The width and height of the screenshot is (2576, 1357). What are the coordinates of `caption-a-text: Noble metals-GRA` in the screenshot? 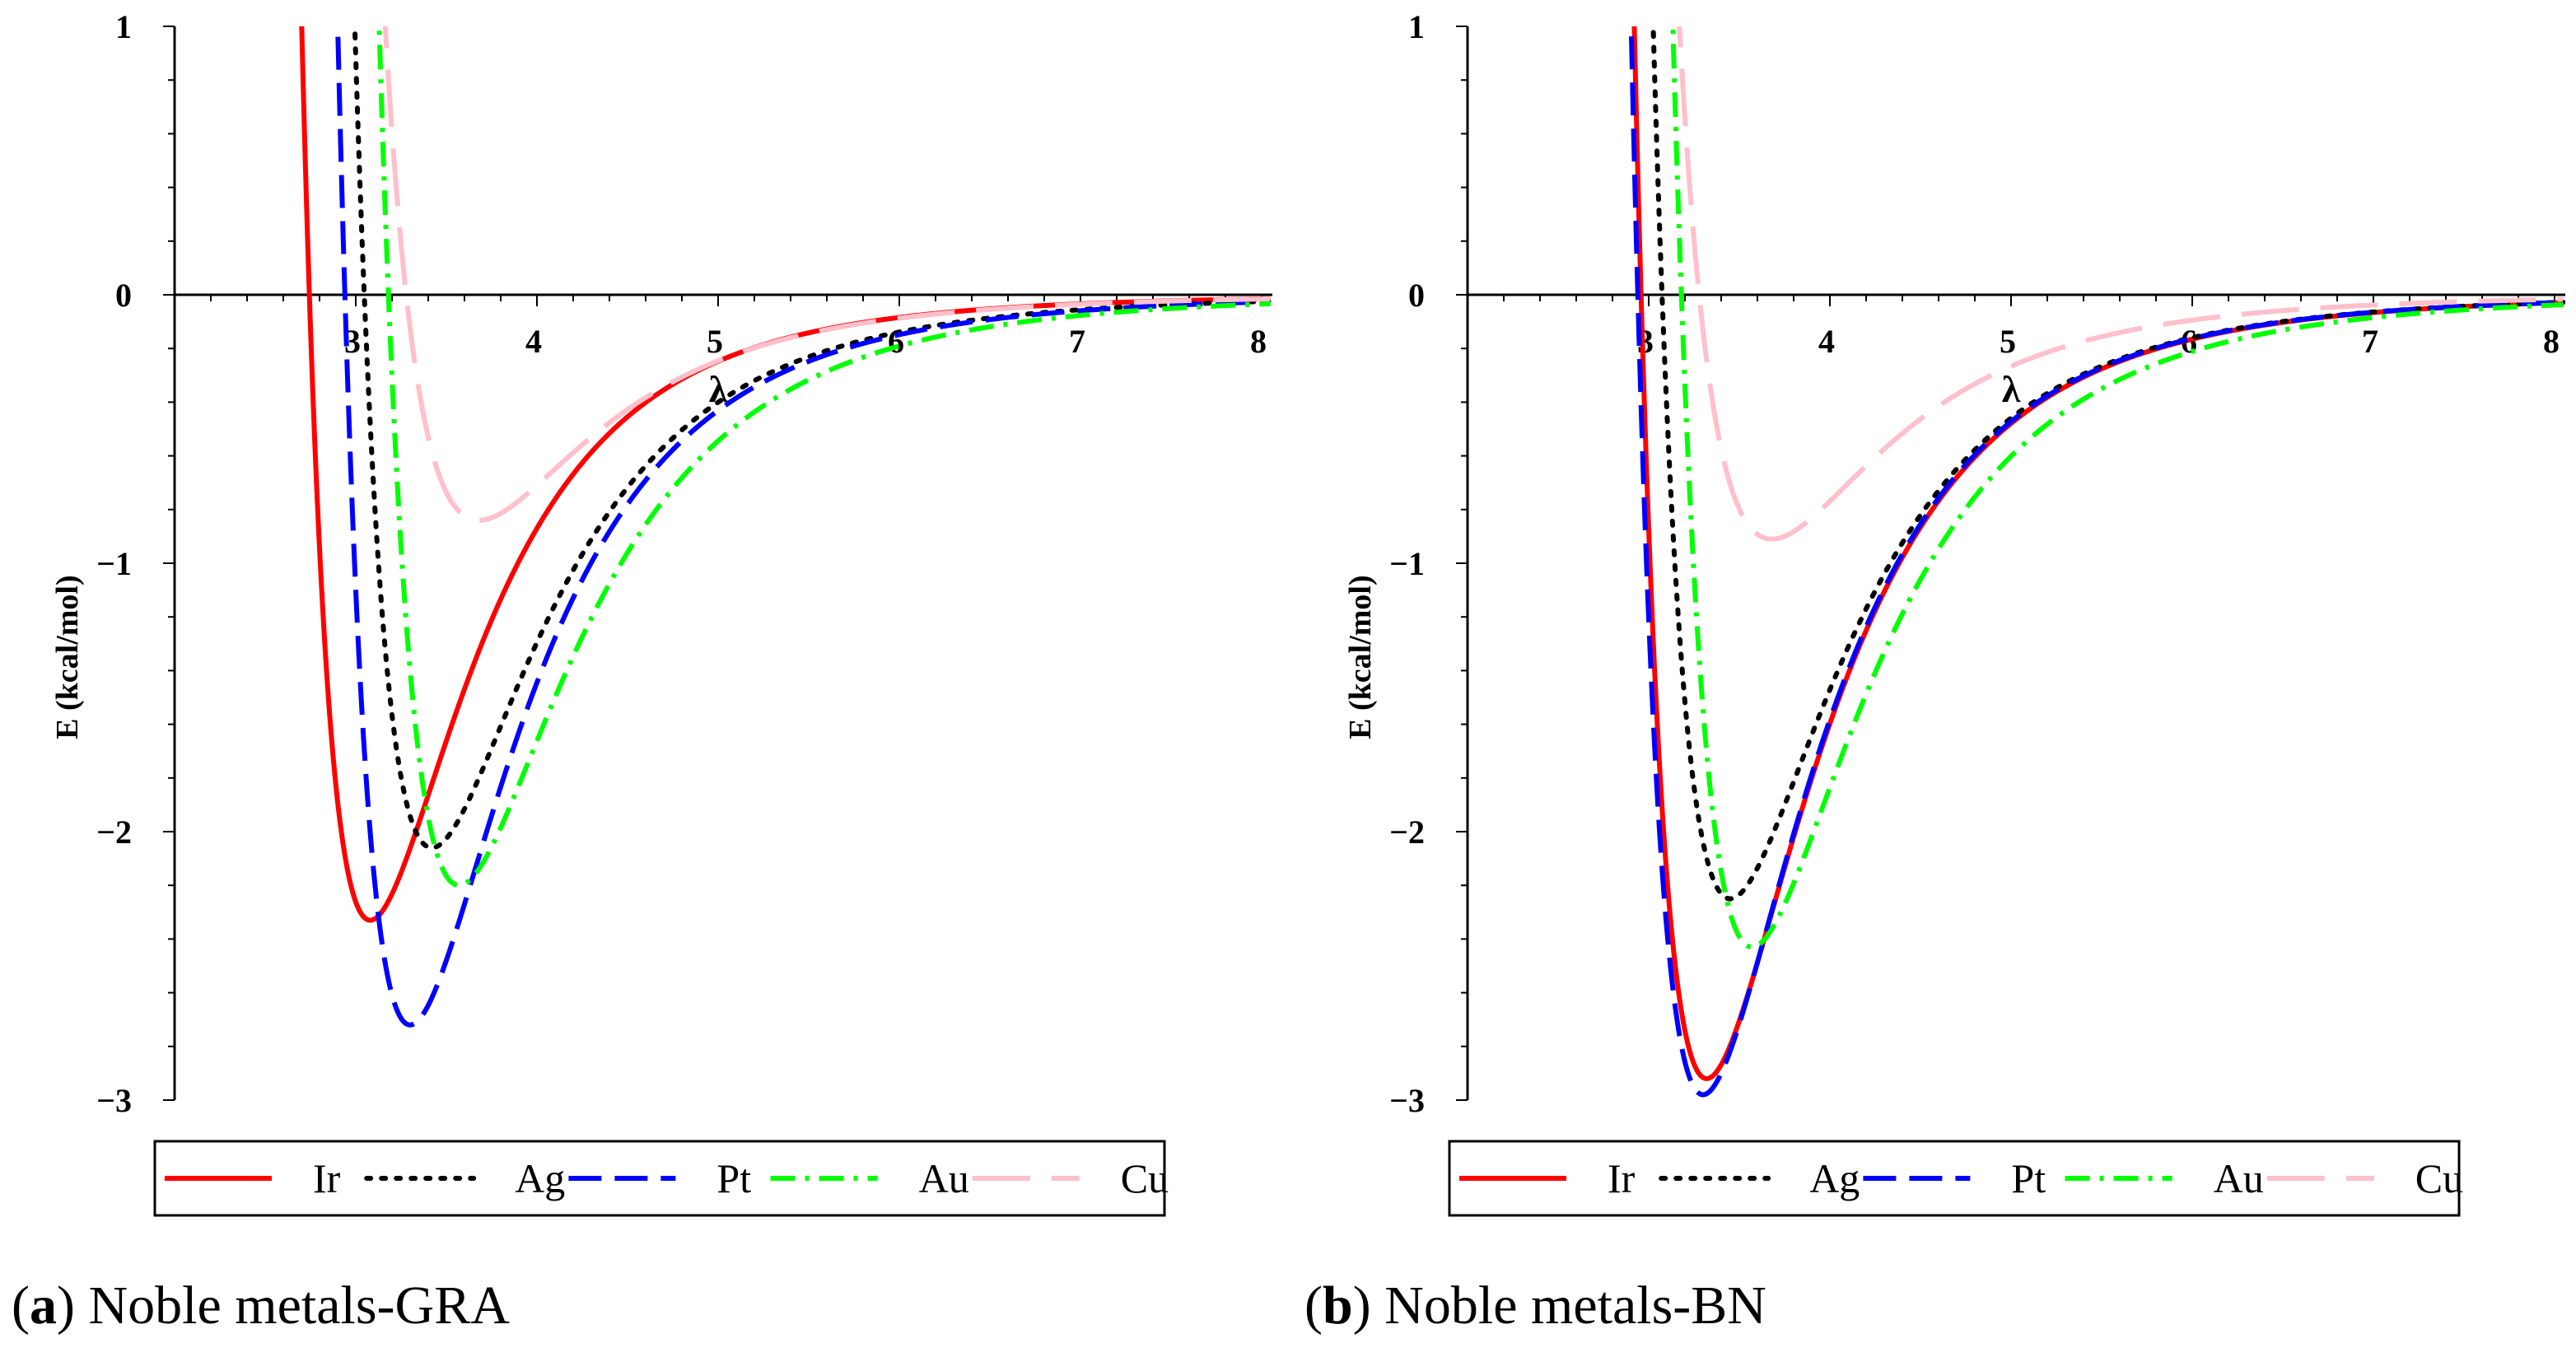 It's located at (299, 1306).